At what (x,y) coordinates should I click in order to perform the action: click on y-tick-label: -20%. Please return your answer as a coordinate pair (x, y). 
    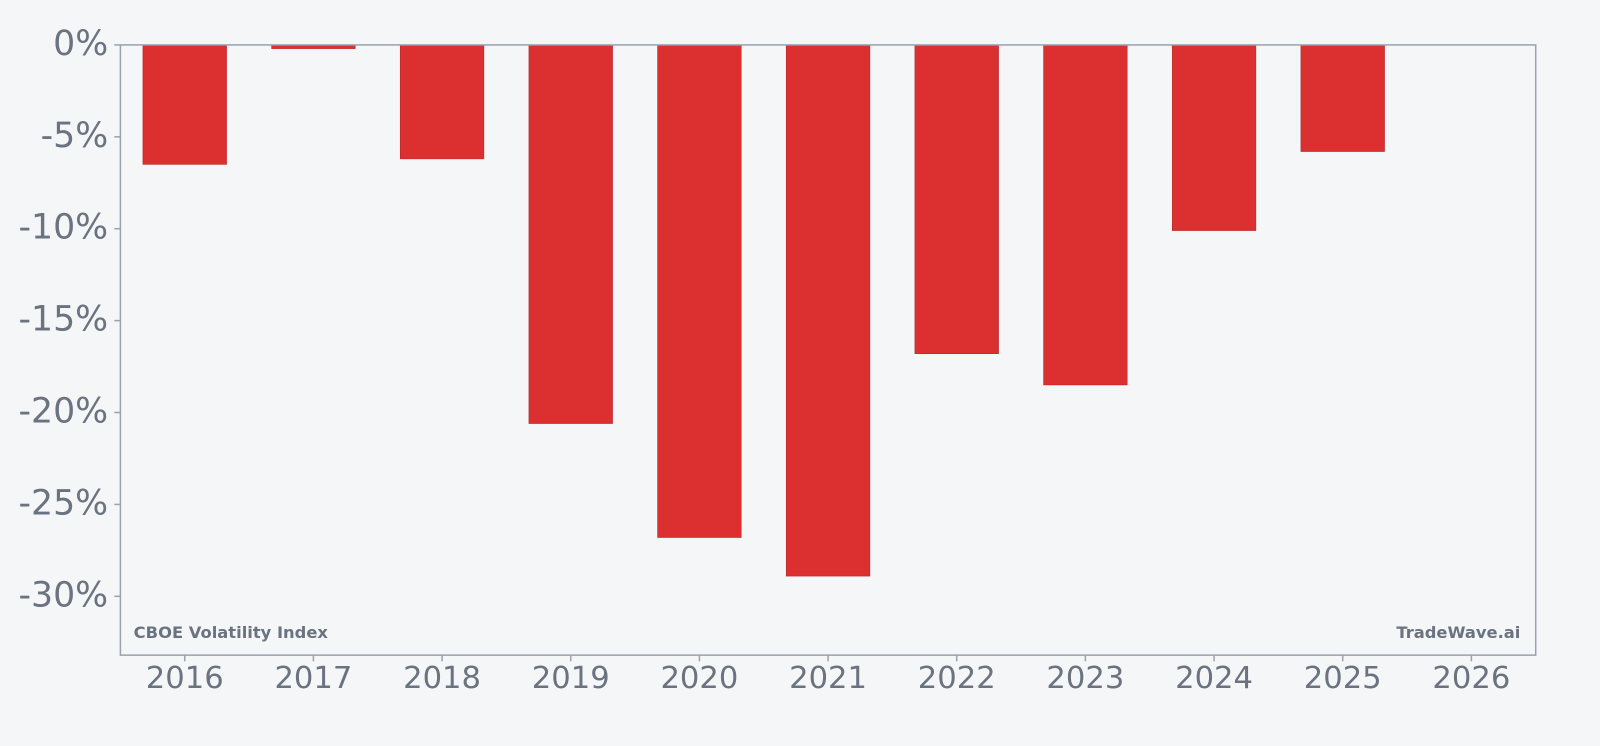
    Looking at the image, I should click on (64, 412).